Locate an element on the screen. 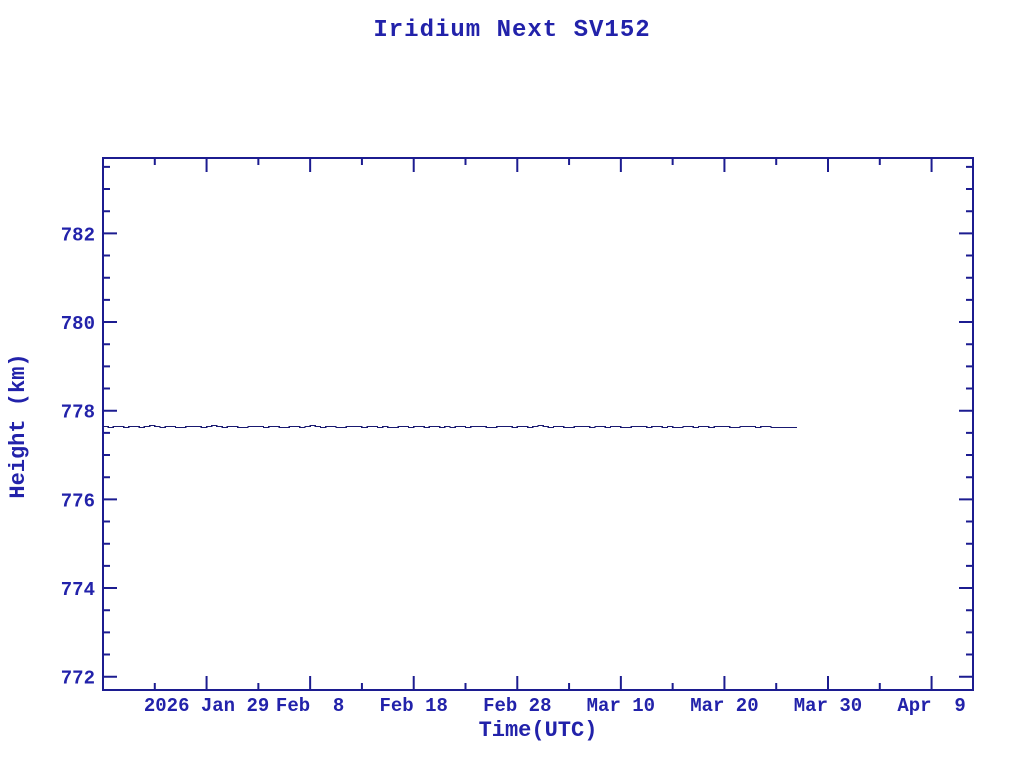  x-tick-label: 2026 Jan 29 is located at coordinates (206, 706).